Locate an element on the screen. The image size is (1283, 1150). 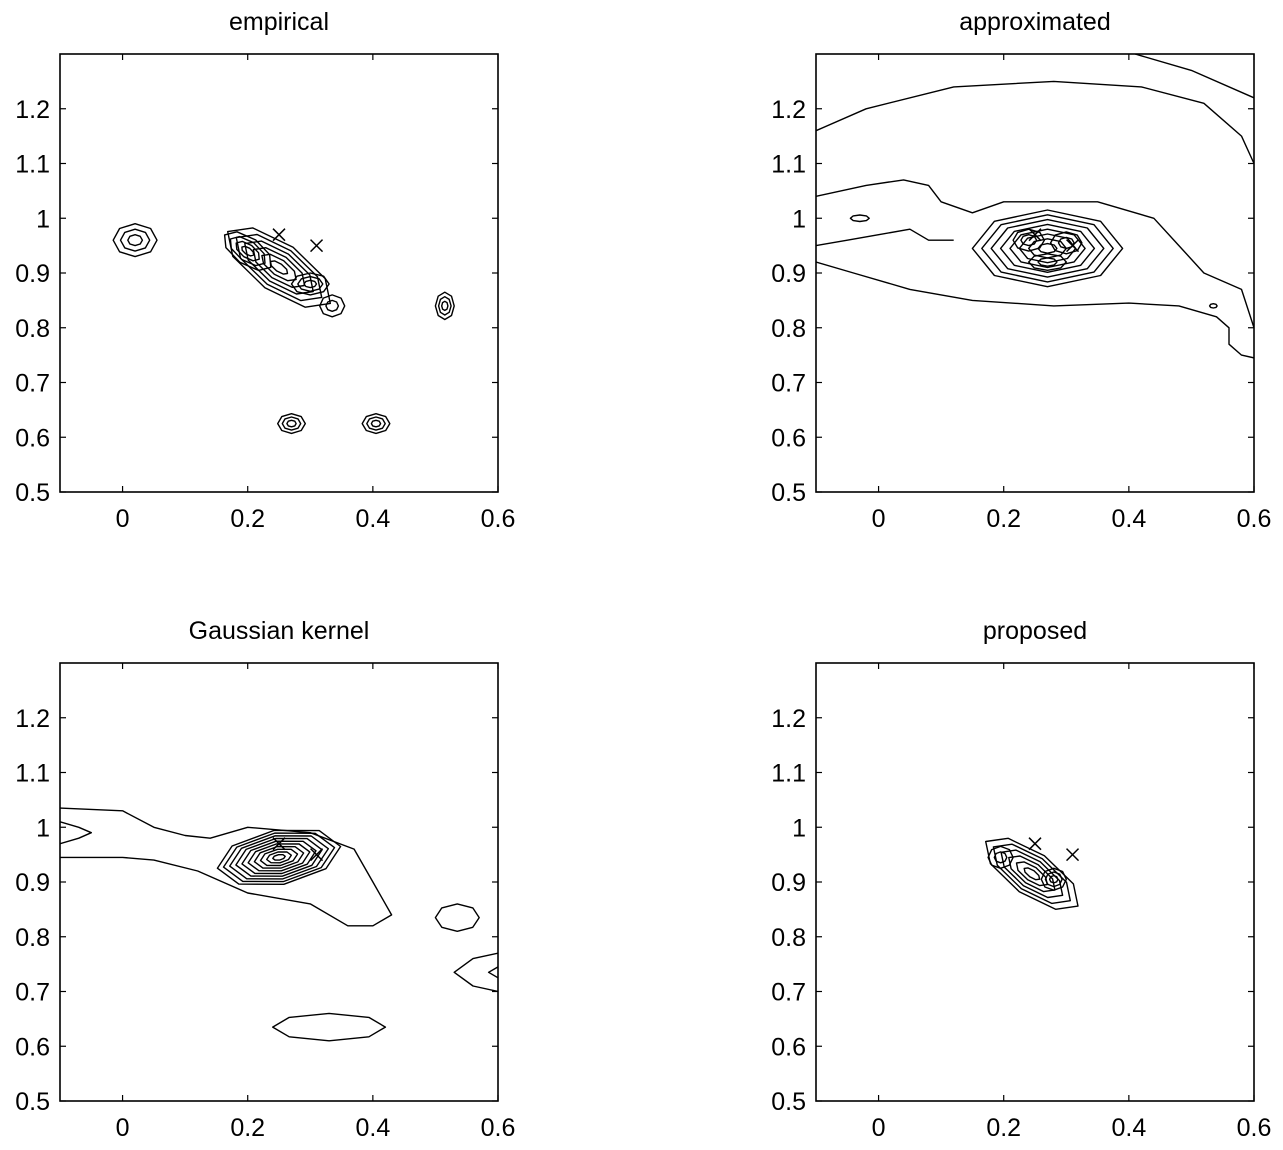
chart-title: Gaussian kernel is located at coordinates (279, 631).